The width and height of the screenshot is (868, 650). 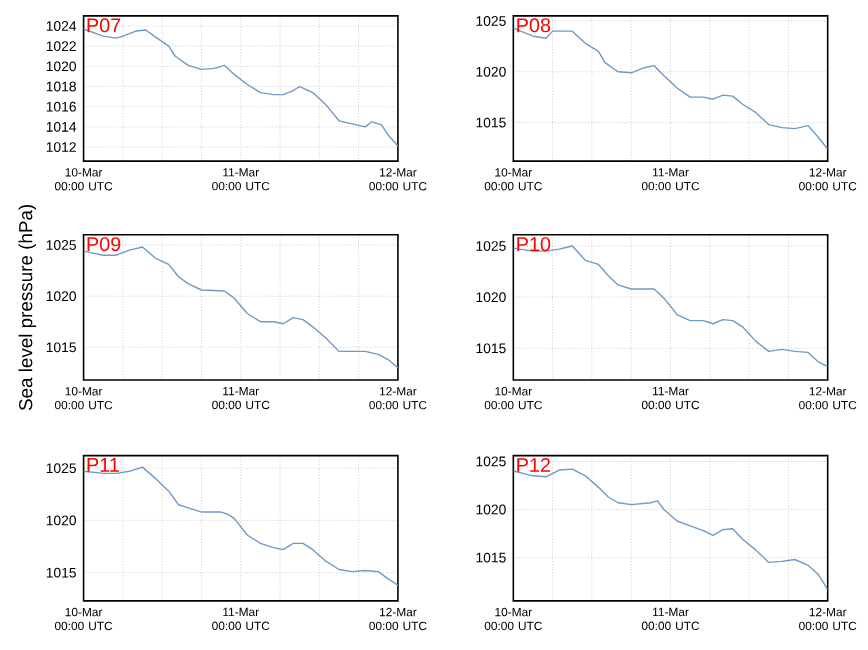 What do you see at coordinates (104, 243) in the screenshot?
I see `annotation: P09` at bounding box center [104, 243].